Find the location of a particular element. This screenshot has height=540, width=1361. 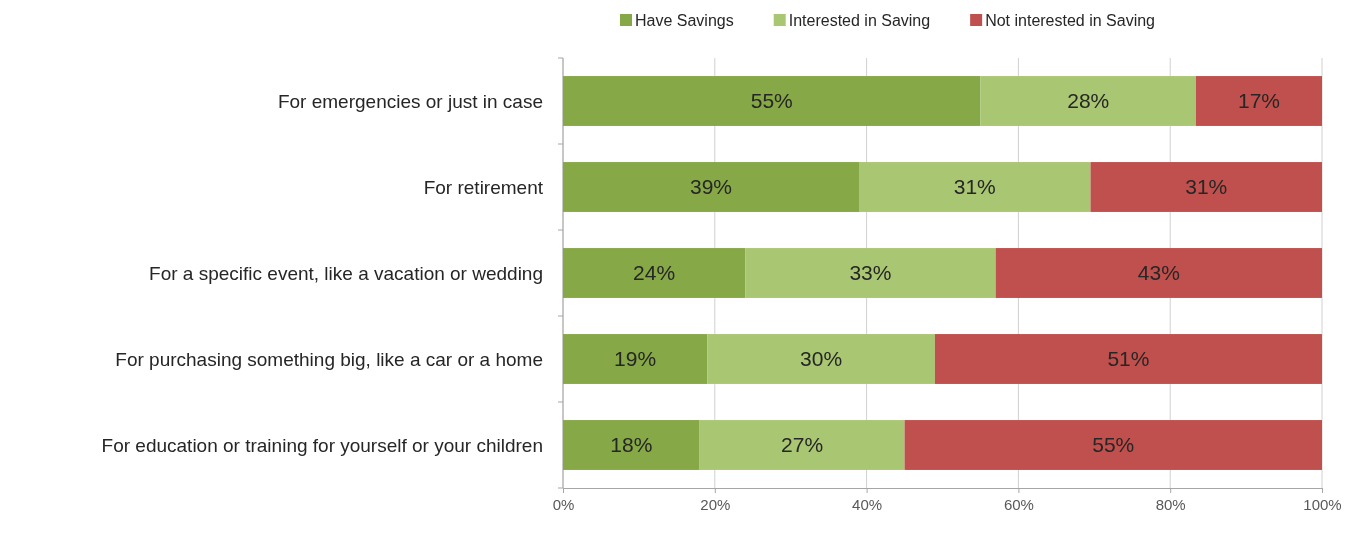

data-label: 33% is located at coordinates (870, 273).